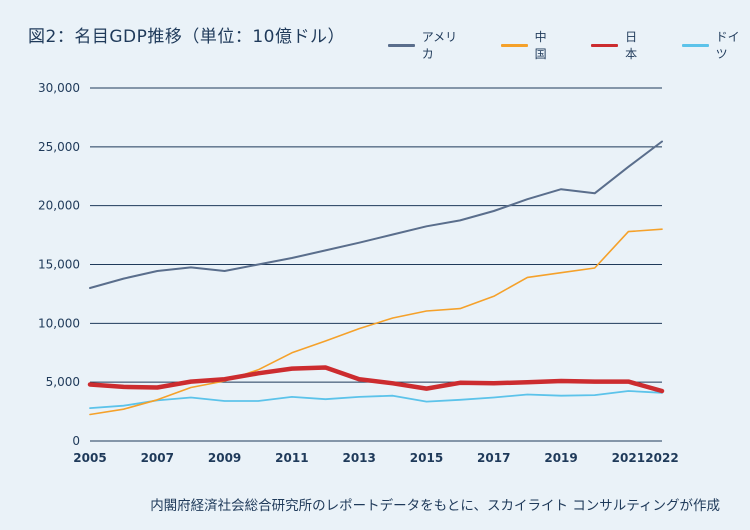  I want to click on legend-label-japan: 日本, so click(631, 45).